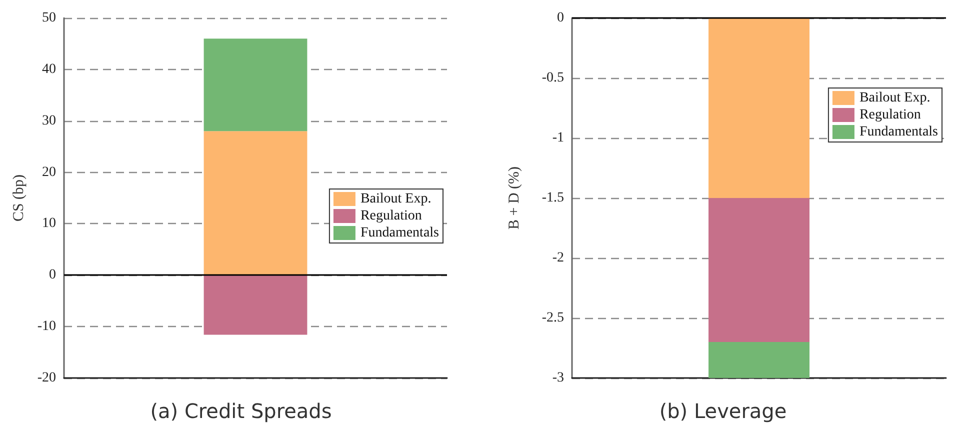 This screenshot has height=432, width=964. What do you see at coordinates (723, 411) in the screenshot?
I see `text: (b) Leverage` at bounding box center [723, 411].